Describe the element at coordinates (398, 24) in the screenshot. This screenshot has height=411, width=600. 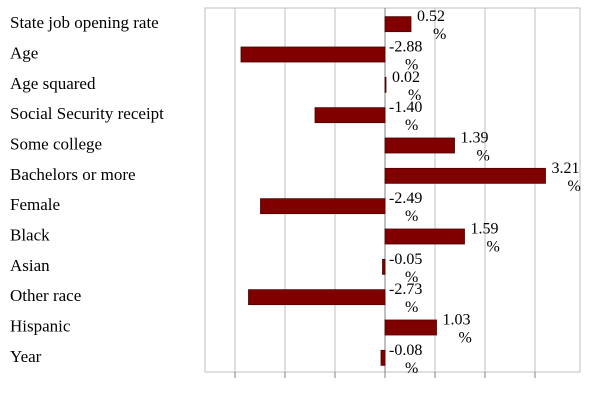
I see `bar-state-job-opening-rate` at that location.